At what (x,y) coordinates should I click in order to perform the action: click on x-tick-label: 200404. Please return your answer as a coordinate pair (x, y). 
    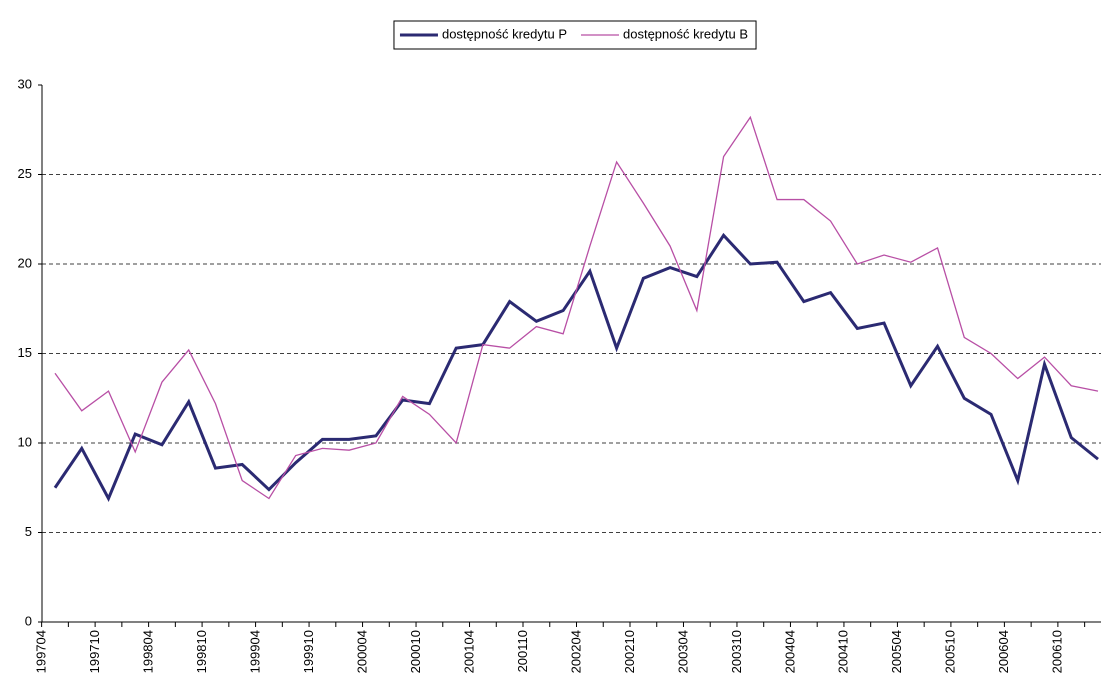
    Looking at the image, I should click on (789, 651).